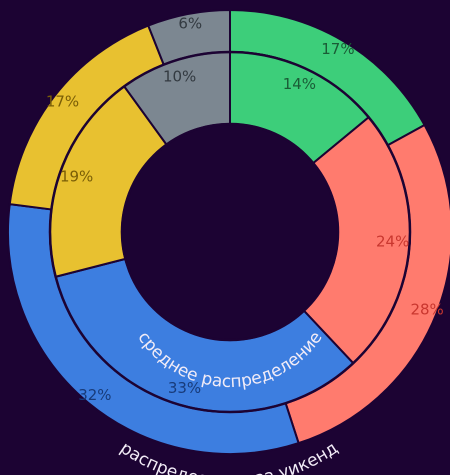  Describe the element at coordinates (184, 388) in the screenshot. I see `inner-slice-label-2: 33%` at that location.